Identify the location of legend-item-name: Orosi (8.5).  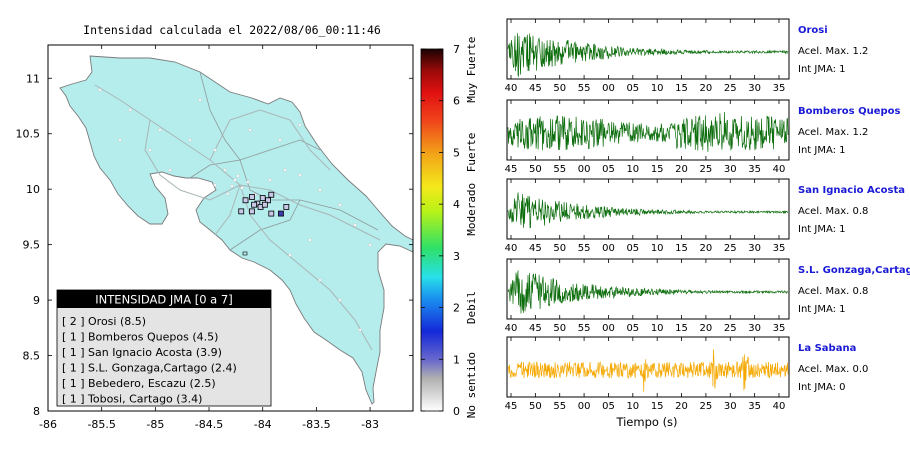
(117, 321).